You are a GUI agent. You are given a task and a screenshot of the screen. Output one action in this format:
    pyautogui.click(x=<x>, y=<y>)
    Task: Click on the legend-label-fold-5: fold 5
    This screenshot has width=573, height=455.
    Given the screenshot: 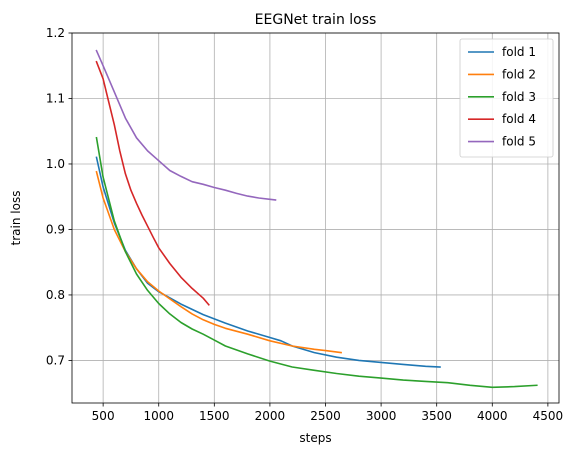 What is the action you would take?
    pyautogui.click(x=519, y=142)
    